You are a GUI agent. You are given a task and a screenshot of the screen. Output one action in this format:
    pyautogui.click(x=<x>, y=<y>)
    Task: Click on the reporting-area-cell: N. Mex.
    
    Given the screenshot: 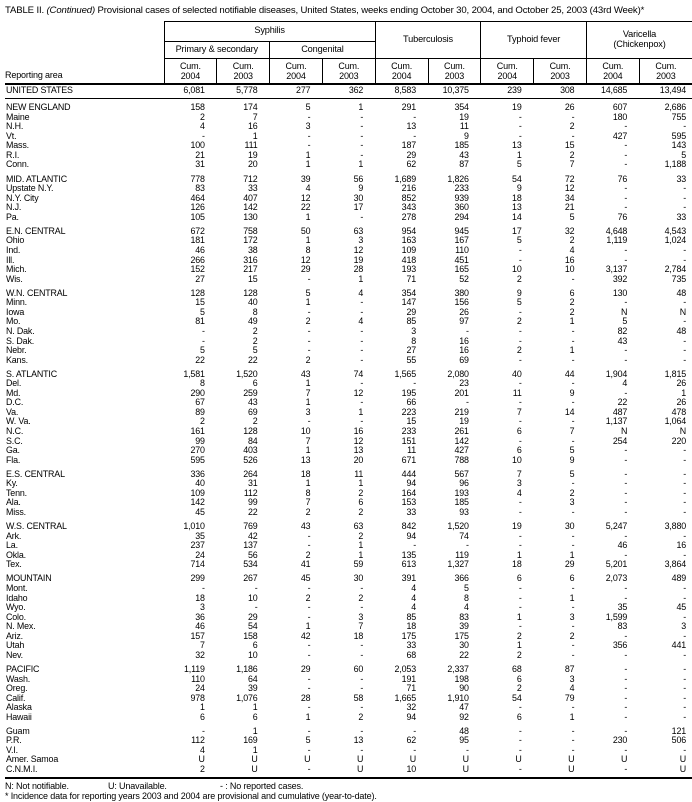 What is the action you would take?
    pyautogui.click(x=21, y=627)
    